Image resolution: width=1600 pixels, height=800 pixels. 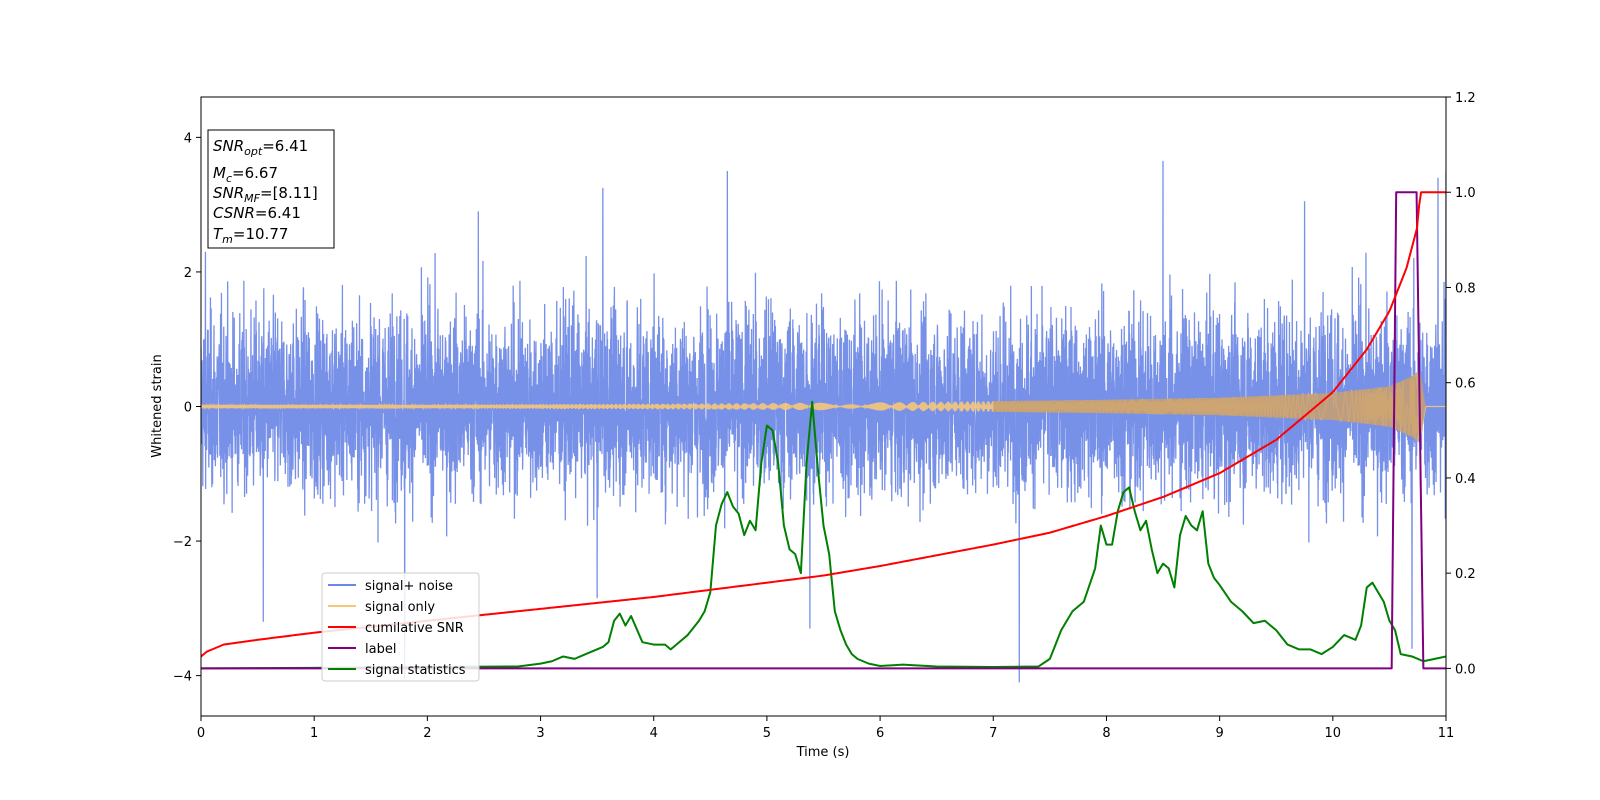 What do you see at coordinates (823, 752) in the screenshot?
I see `x-axis-label: Time (s)` at bounding box center [823, 752].